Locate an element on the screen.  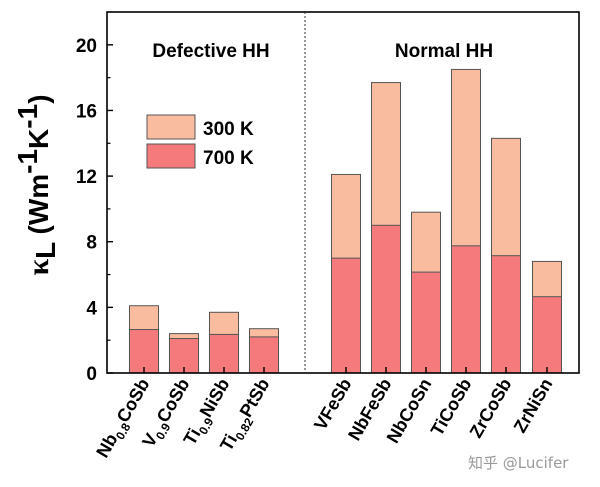
x-category-label: Nb0.8CoSb is located at coordinates (124, 419).